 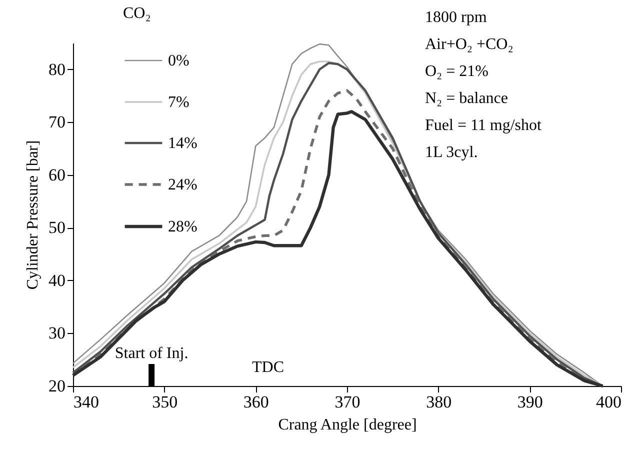 I want to click on x-tick-label: 350, so click(x=165, y=402).